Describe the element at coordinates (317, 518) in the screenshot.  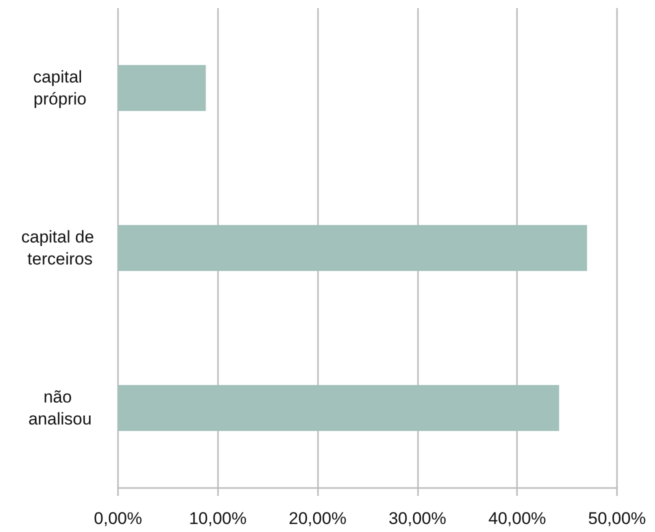
I see `x-tick-label: 20,00%` at that location.